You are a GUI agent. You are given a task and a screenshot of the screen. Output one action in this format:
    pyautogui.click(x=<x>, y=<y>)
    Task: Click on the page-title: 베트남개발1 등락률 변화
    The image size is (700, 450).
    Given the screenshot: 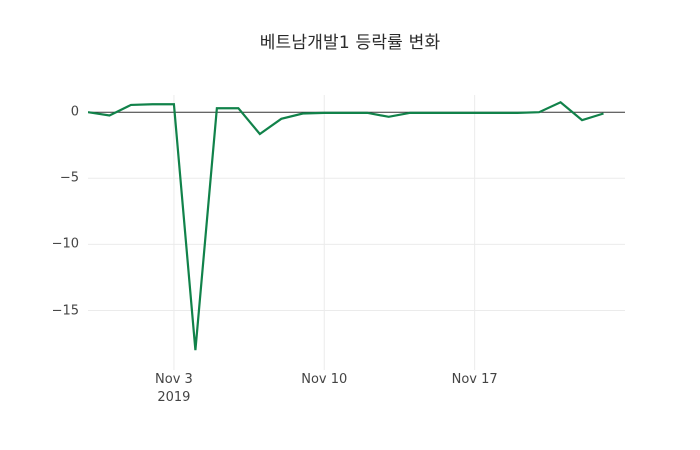 What is the action you would take?
    pyautogui.click(x=350, y=43)
    